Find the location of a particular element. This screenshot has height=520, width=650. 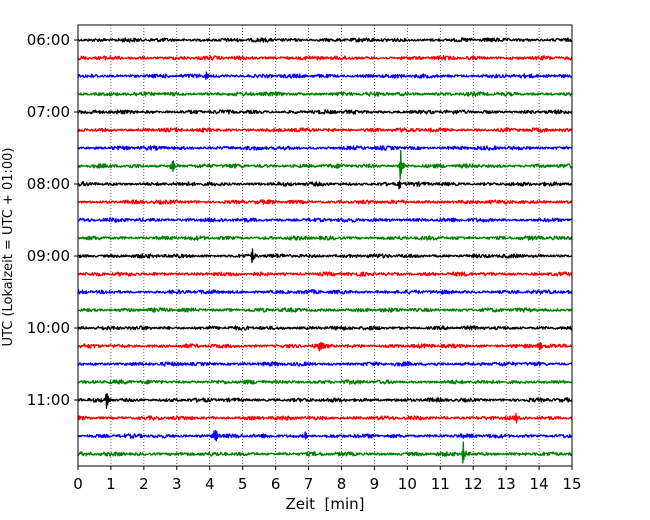

x-tick-label: 12 is located at coordinates (473, 484).